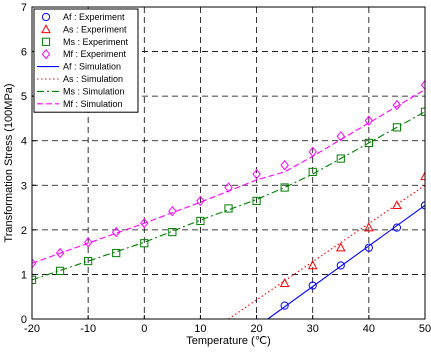  Describe the element at coordinates (256, 329) in the screenshot. I see `x-tick-label: 20` at that location.